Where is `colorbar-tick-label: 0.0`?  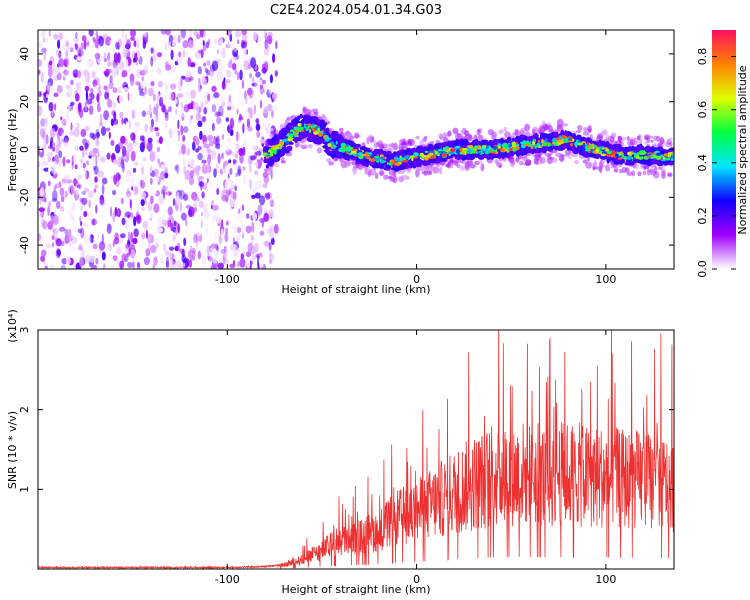 colorbar-tick-label: 0.0 is located at coordinates (702, 269).